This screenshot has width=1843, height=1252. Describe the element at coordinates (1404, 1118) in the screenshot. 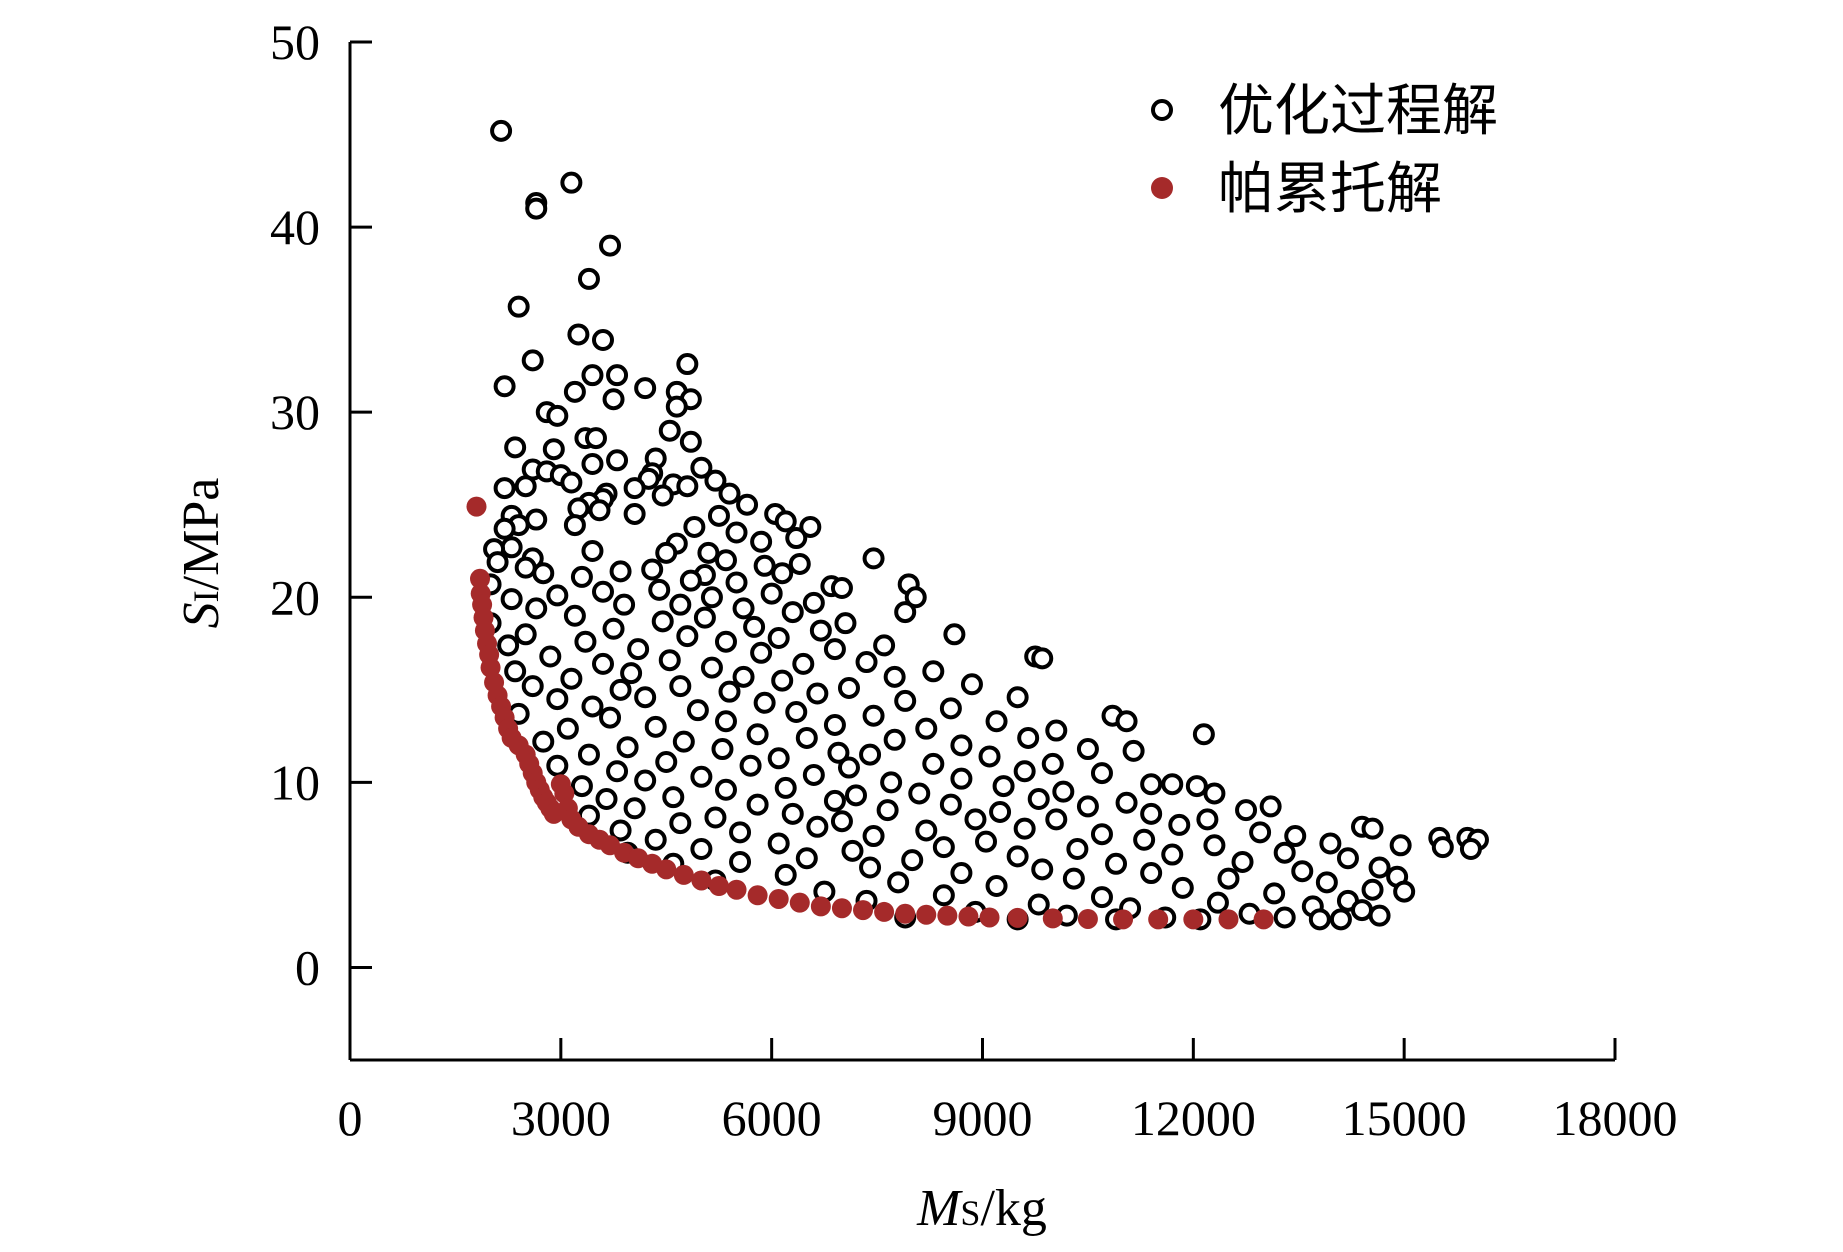

I see `x-tick-label: 15000` at that location.